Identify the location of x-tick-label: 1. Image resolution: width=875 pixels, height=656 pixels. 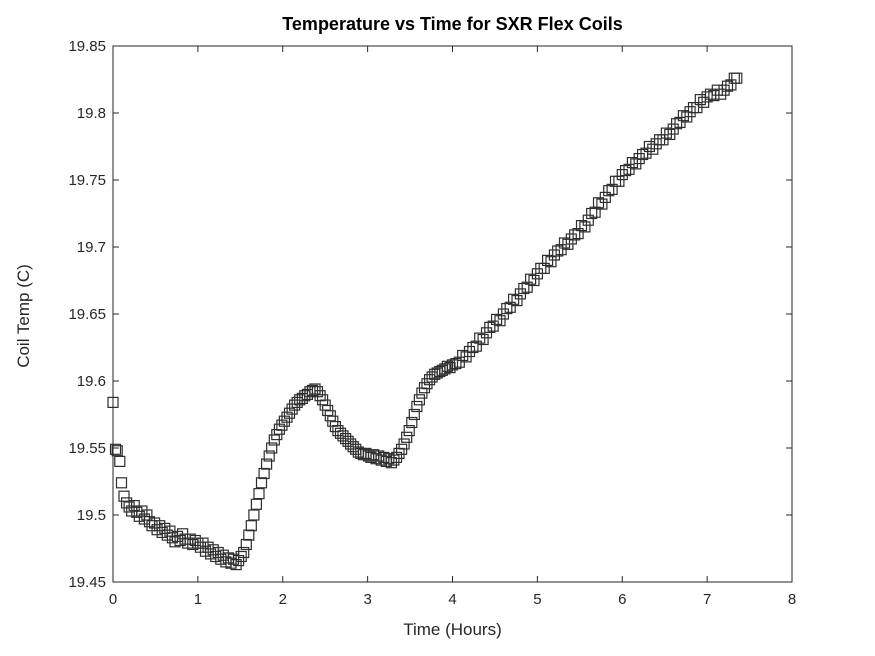
(198, 599).